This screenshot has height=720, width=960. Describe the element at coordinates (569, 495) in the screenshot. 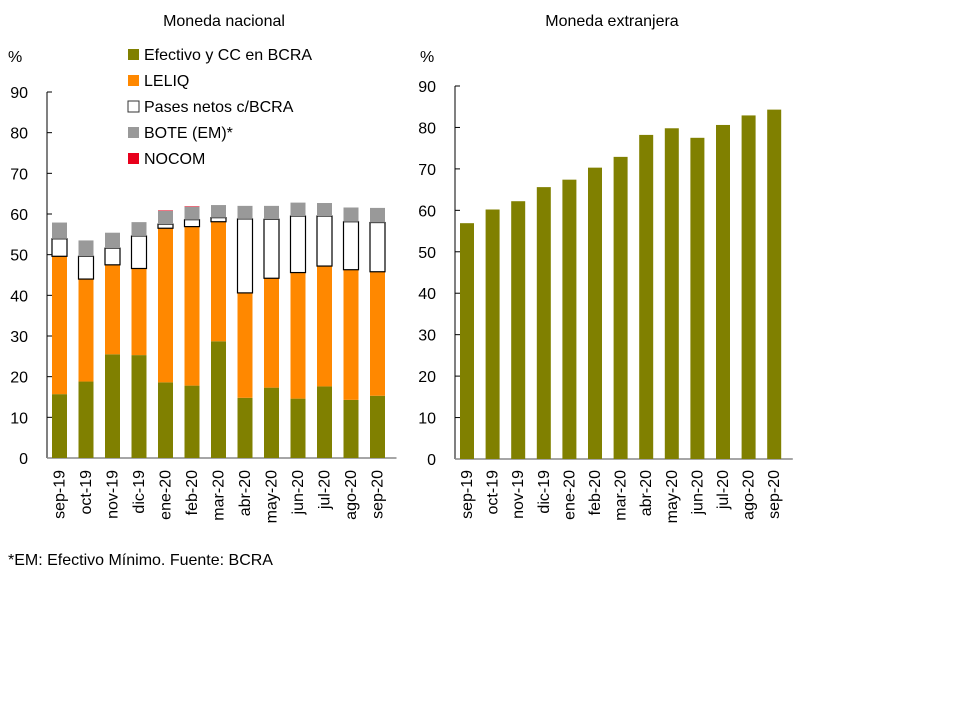

I see `x-tick-label: ene-20` at that location.